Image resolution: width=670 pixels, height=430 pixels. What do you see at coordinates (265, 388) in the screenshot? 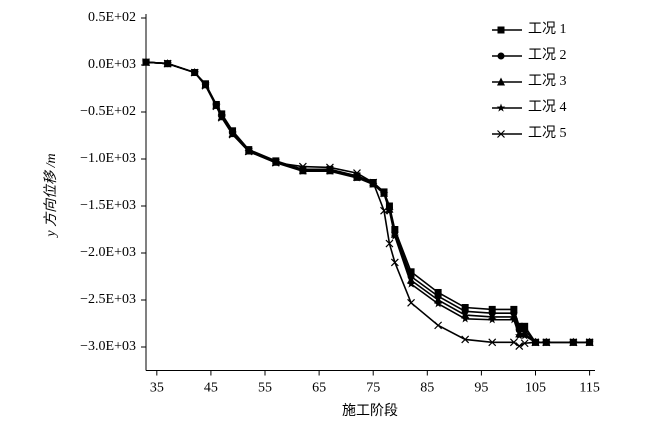
I see `x-tick-label: 55` at bounding box center [265, 388].